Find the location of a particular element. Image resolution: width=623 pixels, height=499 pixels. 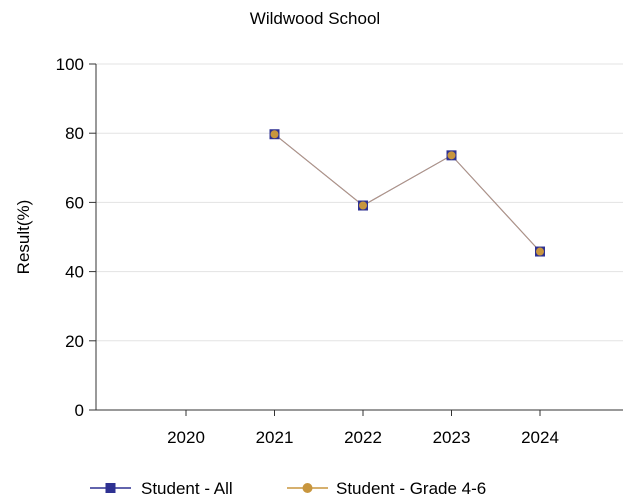

series-markers is located at coordinates (407, 193).